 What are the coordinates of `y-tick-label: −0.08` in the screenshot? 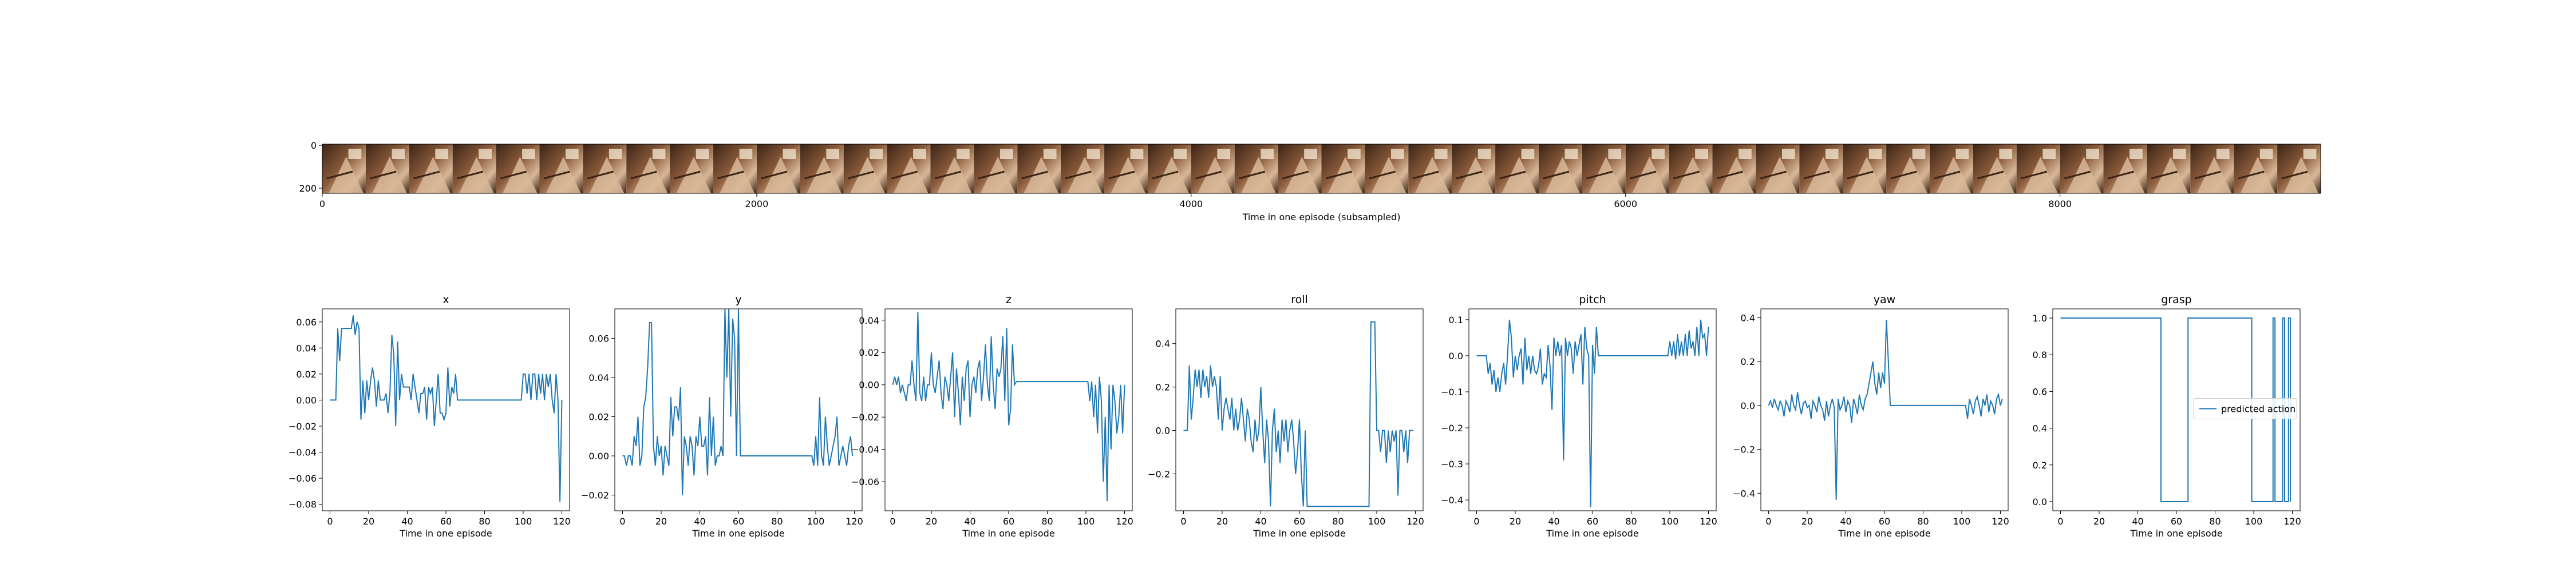 It's located at (303, 504).